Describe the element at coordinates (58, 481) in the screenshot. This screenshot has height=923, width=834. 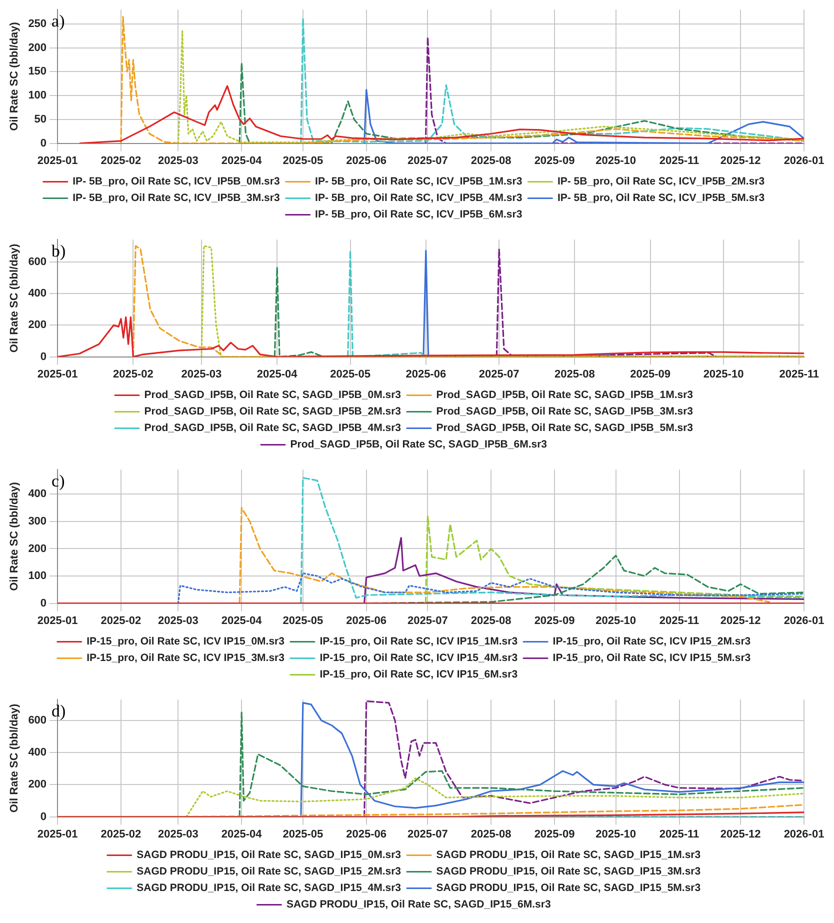
I see `chart-title: c)` at that location.